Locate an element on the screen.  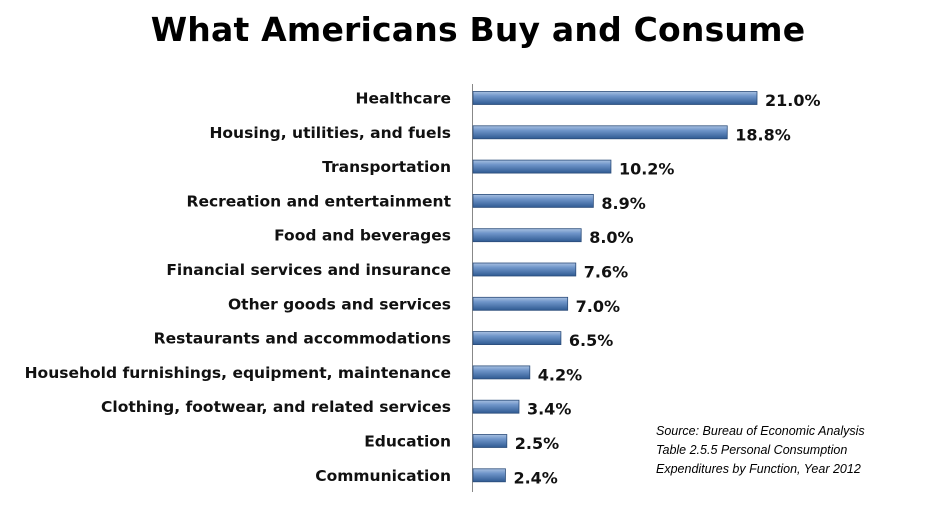
value-label: 7.0% is located at coordinates (598, 306).